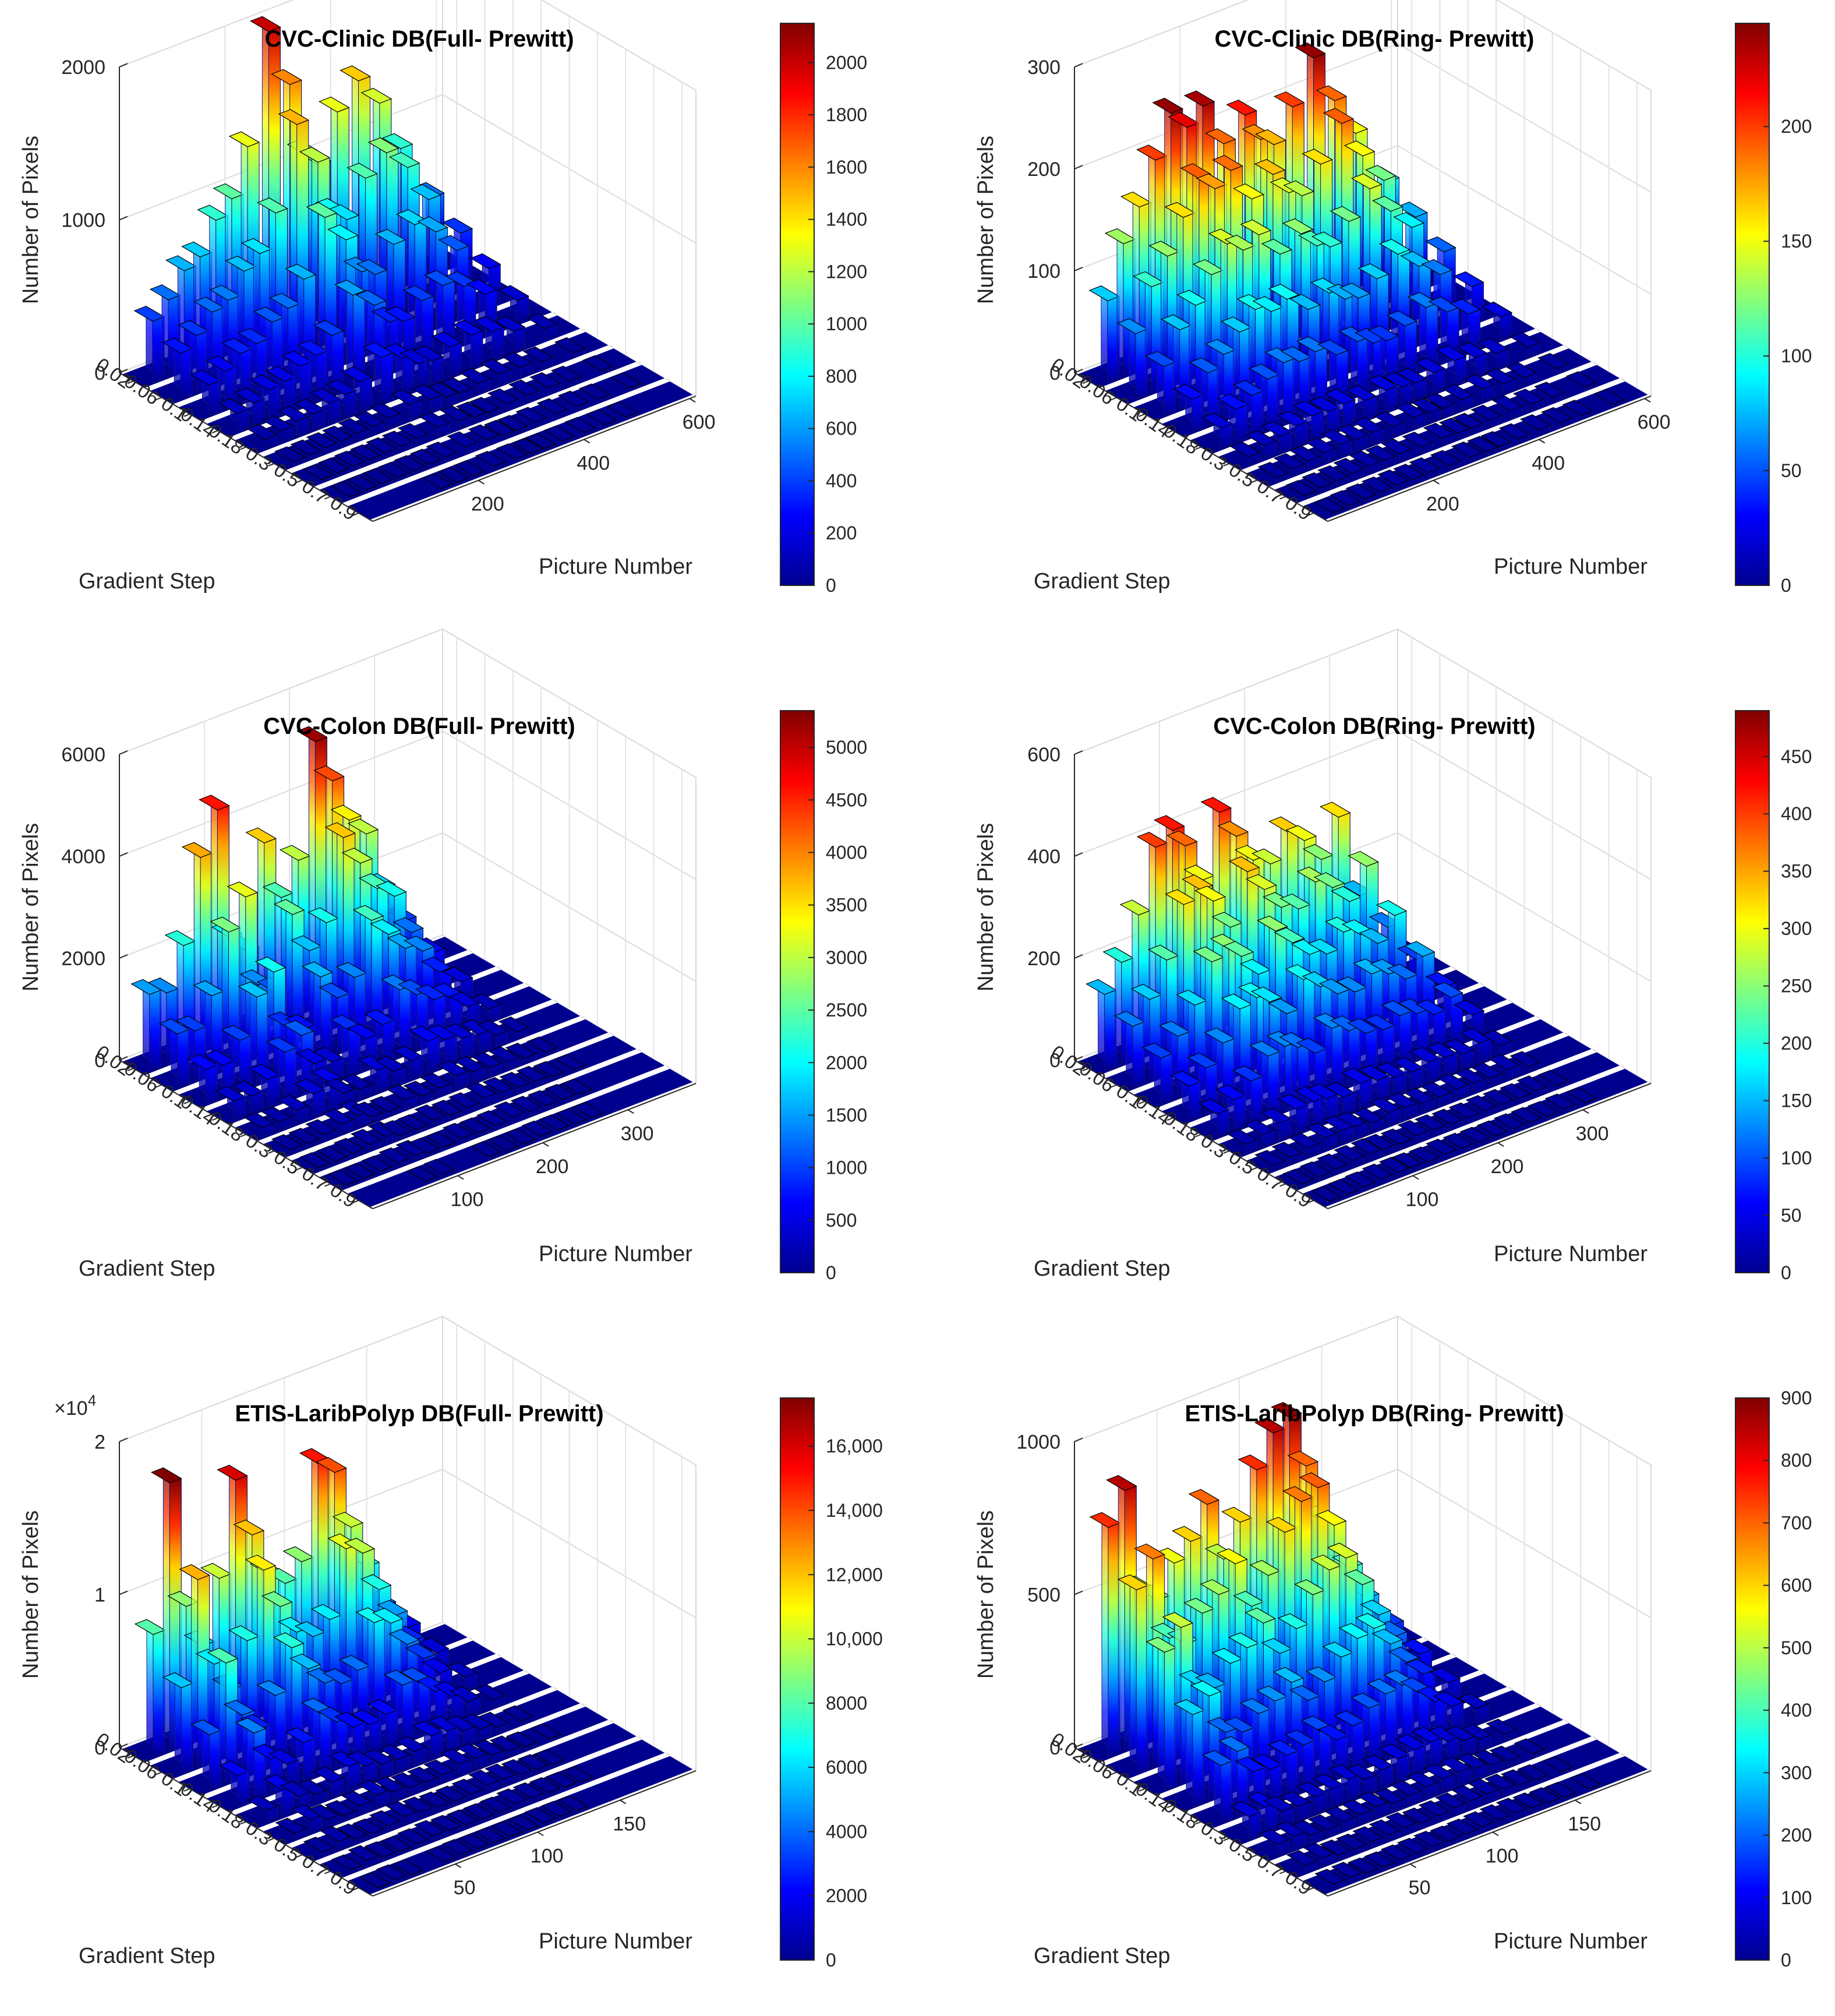 This screenshot has width=1835, height=2016. Describe the element at coordinates (1654, 422) in the screenshot. I see `x-tick-label: 600` at that location.